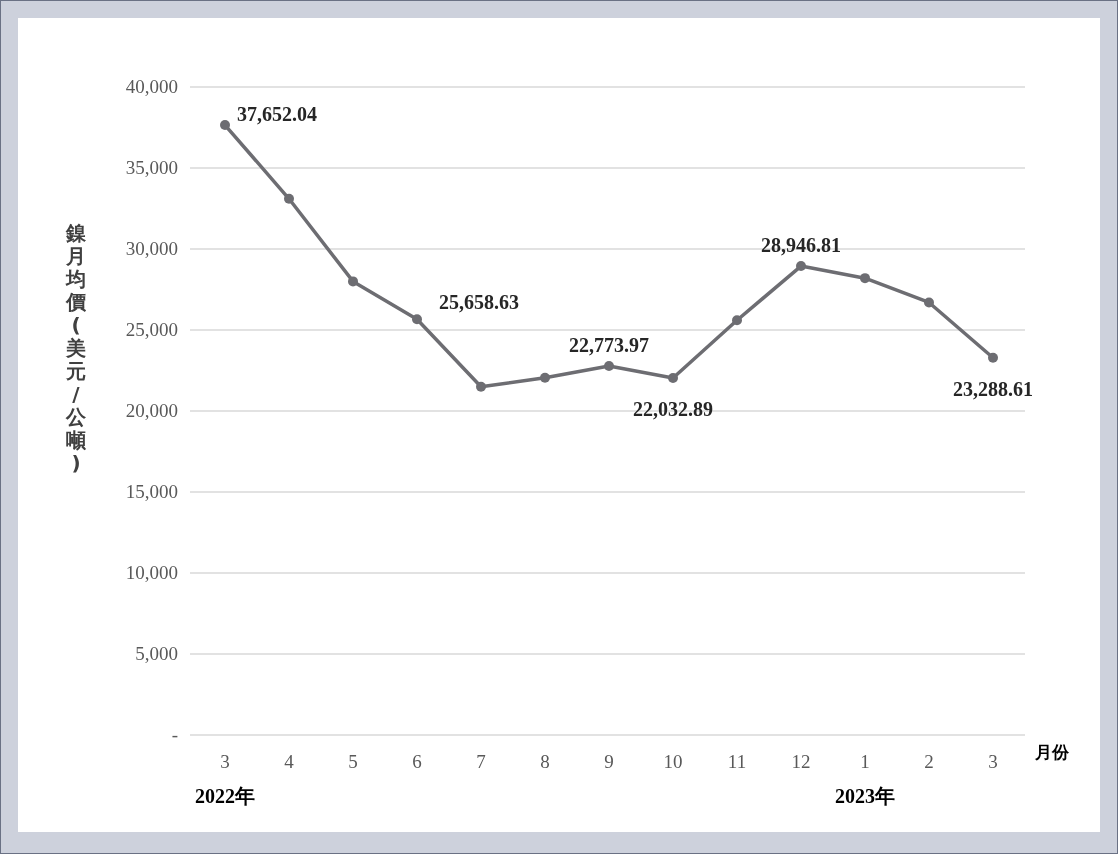  What do you see at coordinates (545, 761) in the screenshot?
I see `x-tick-label: 8` at bounding box center [545, 761].